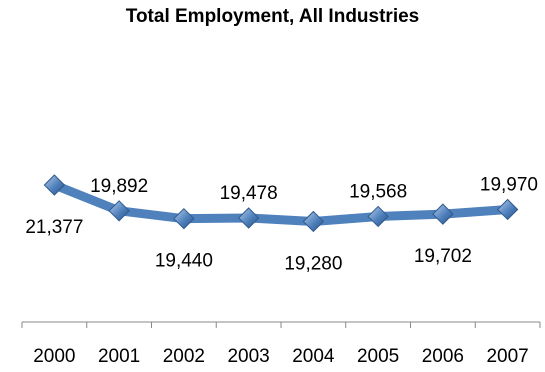  I want to click on chart-title: Total Employment, All Industries, so click(272, 16).